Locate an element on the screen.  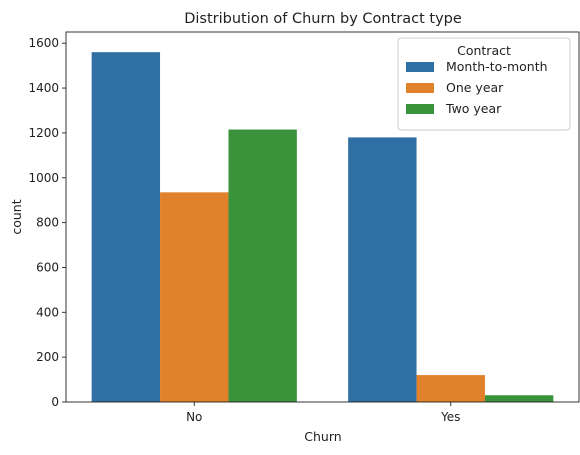
y-tick-label: 1200 is located at coordinates (43, 133).